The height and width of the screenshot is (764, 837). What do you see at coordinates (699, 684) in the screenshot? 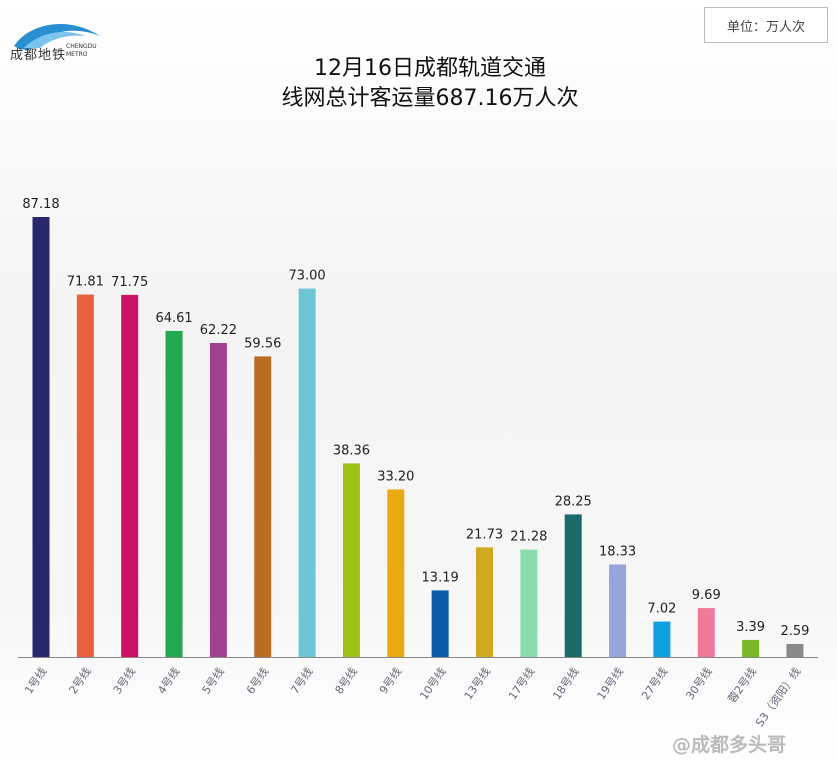
I see `tick-label: 30号线` at bounding box center [699, 684].